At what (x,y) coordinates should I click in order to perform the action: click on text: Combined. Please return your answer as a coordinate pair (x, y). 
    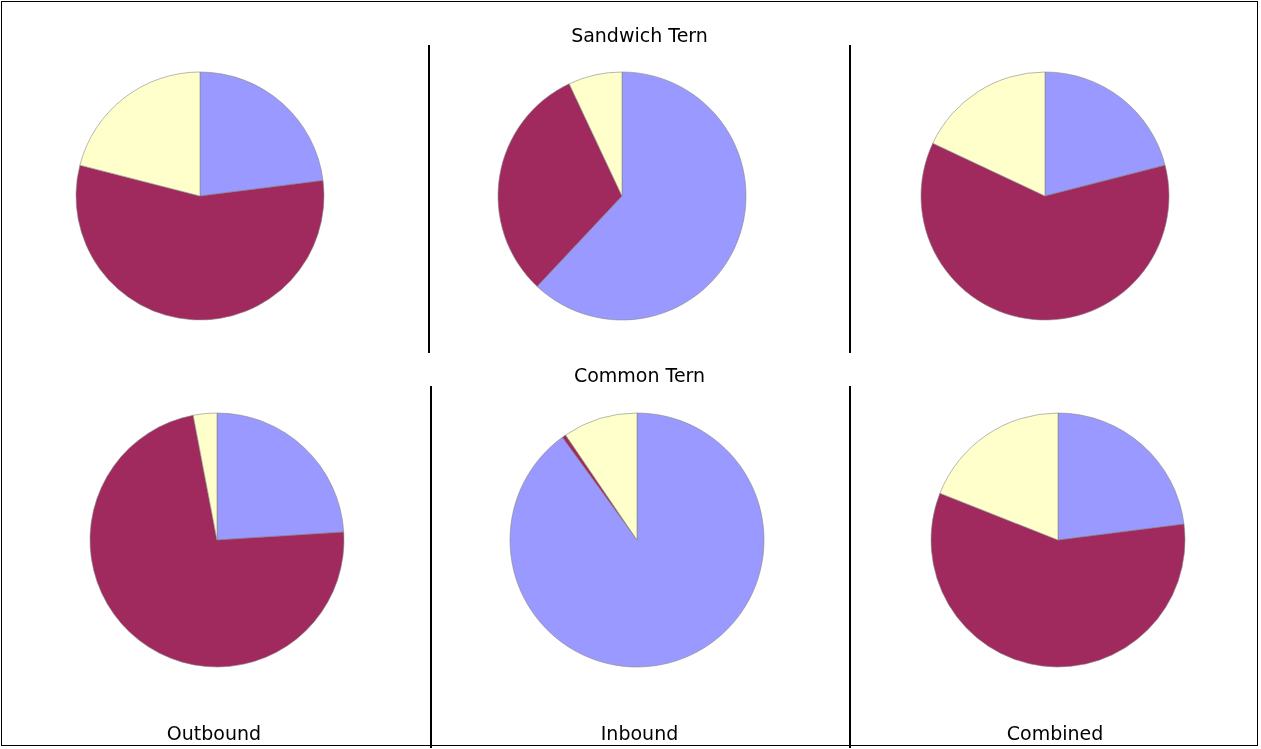
    Looking at the image, I should click on (1055, 732).